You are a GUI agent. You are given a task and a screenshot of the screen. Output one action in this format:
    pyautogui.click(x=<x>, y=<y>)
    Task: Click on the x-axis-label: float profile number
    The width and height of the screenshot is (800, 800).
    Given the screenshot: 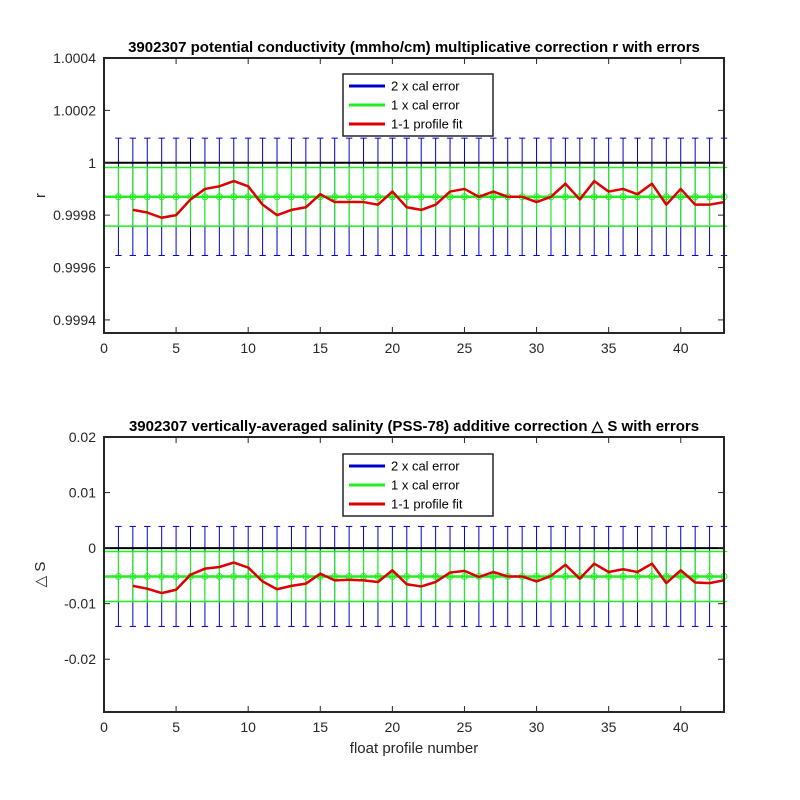 What is the action you would take?
    pyautogui.click(x=414, y=748)
    